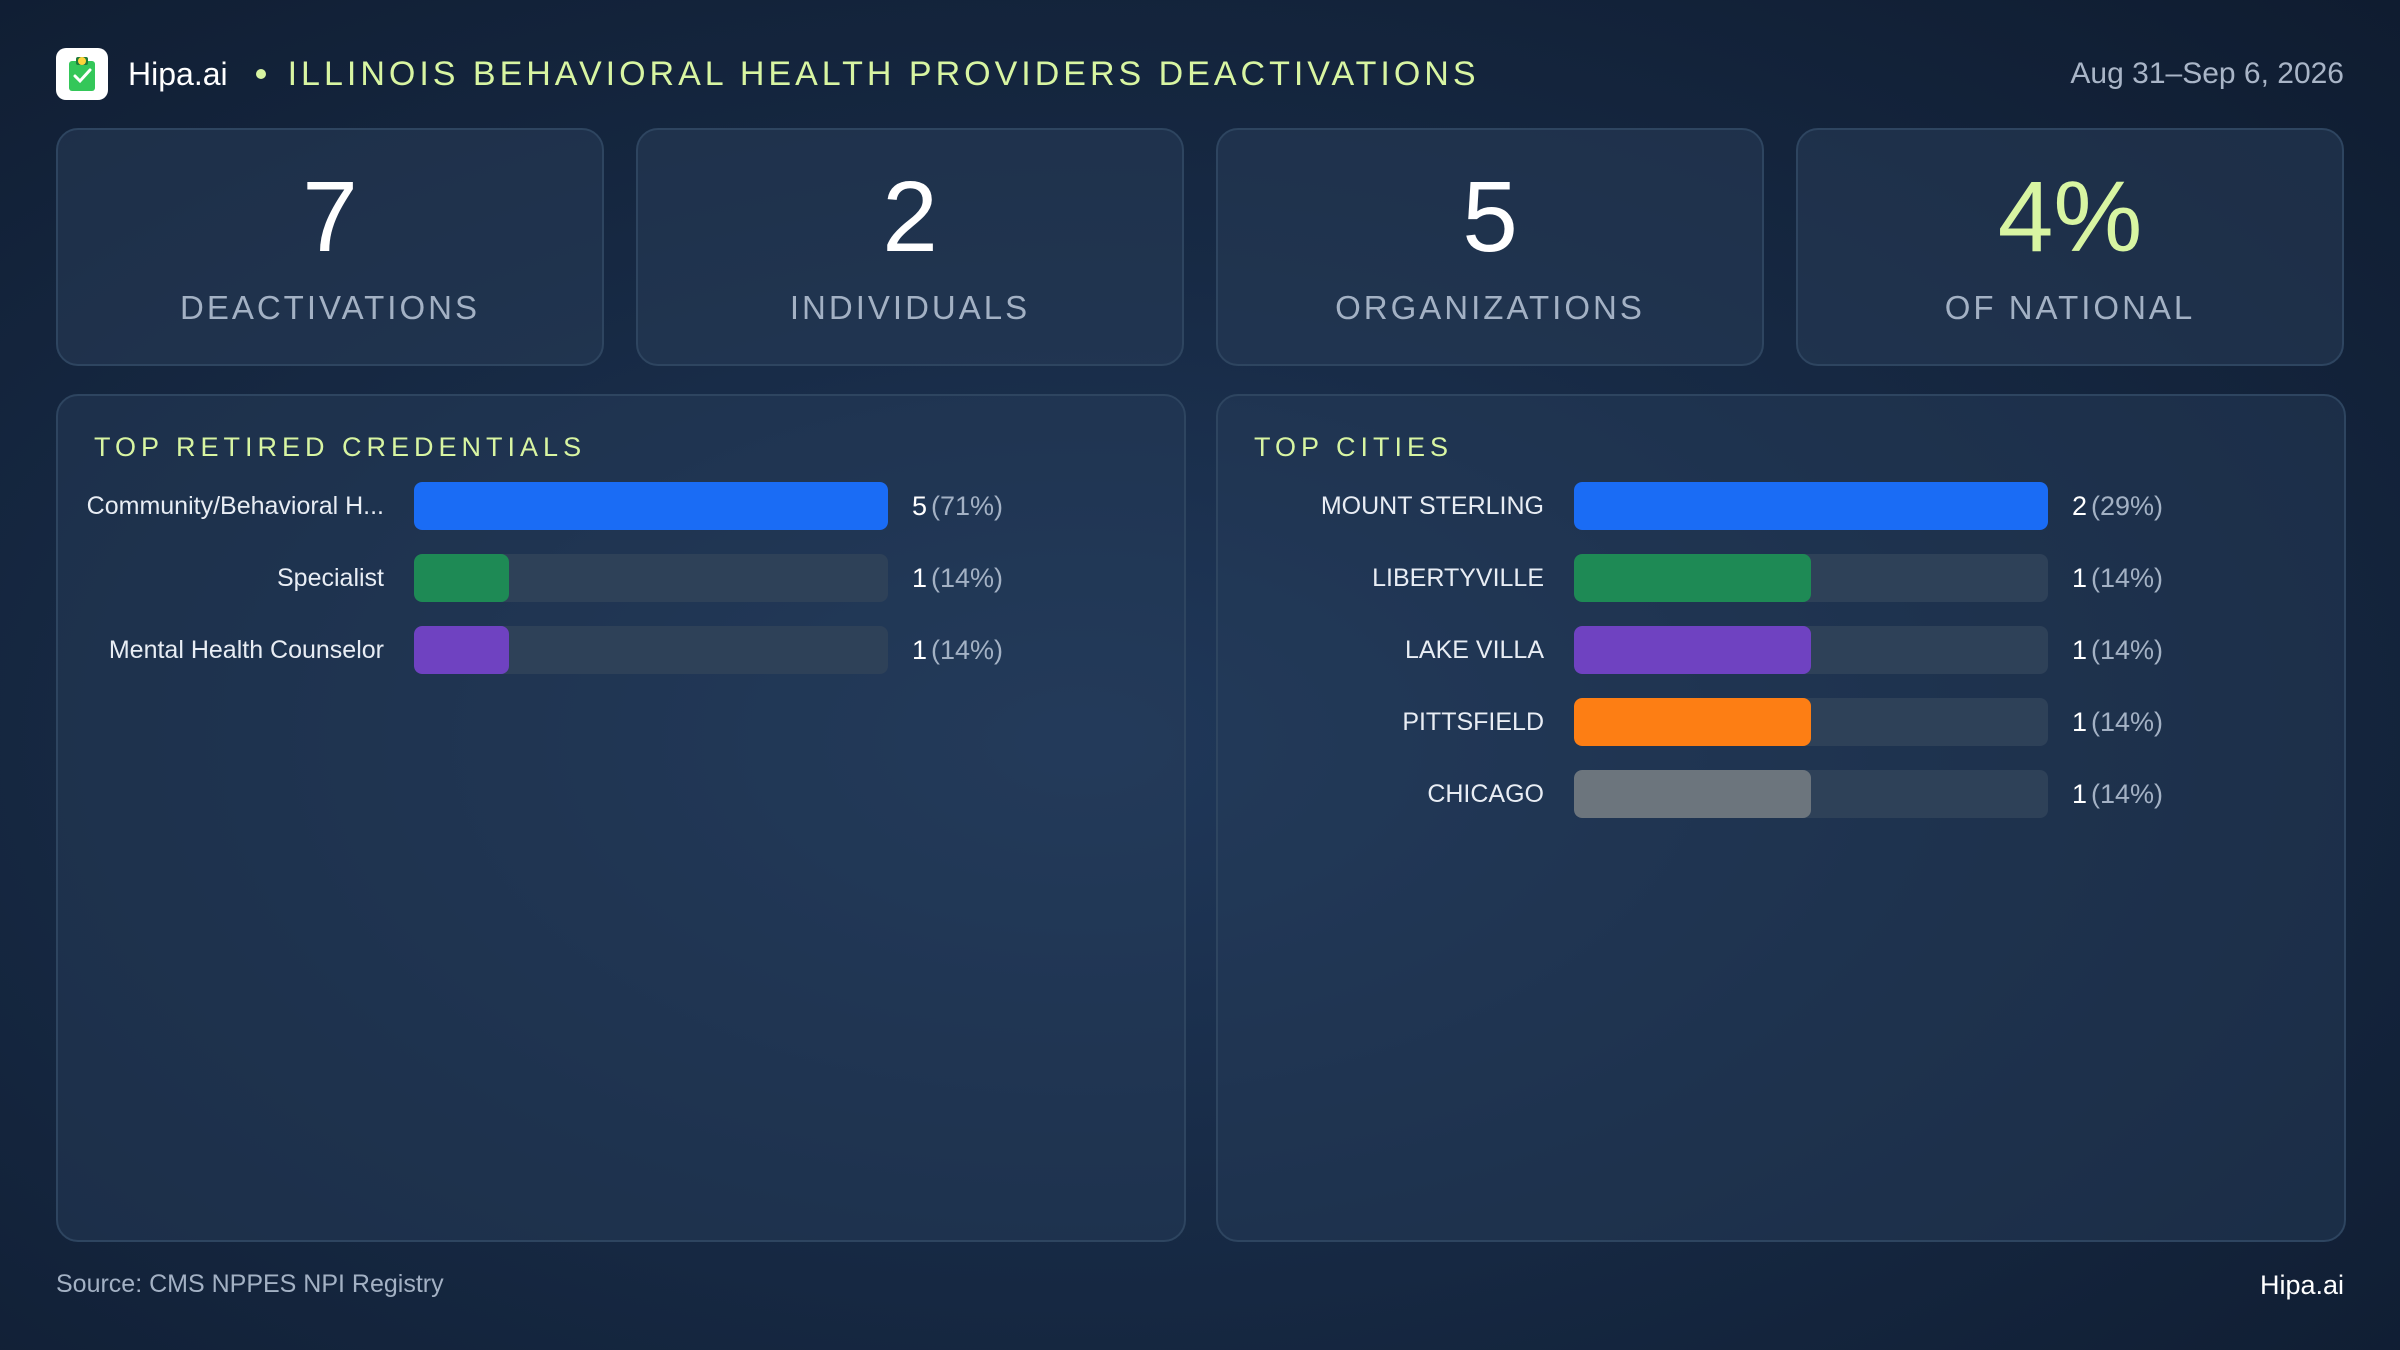  Describe the element at coordinates (260, 74) in the screenshot. I see `separator-dot` at that location.